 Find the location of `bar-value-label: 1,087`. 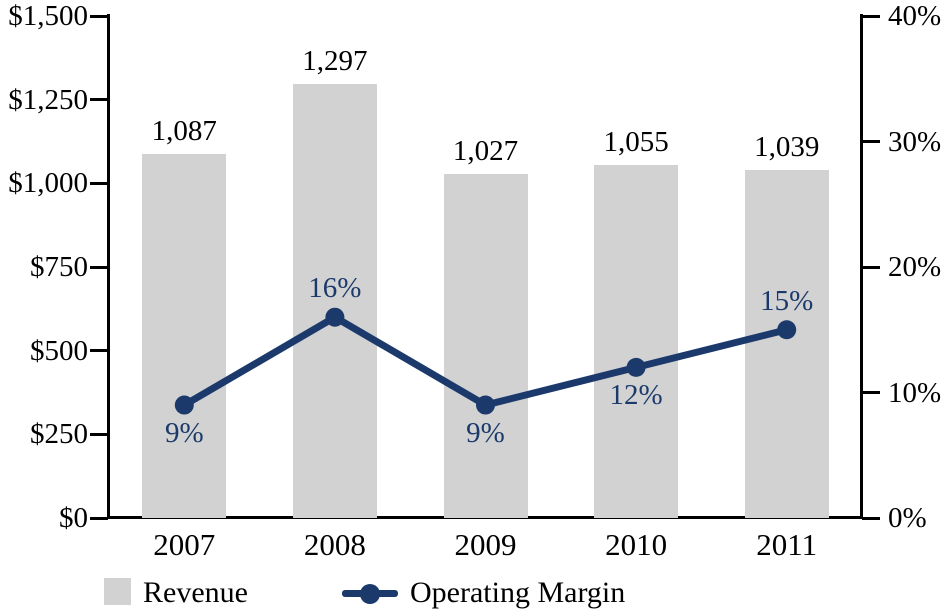

bar-value-label: 1,087 is located at coordinates (184, 131).